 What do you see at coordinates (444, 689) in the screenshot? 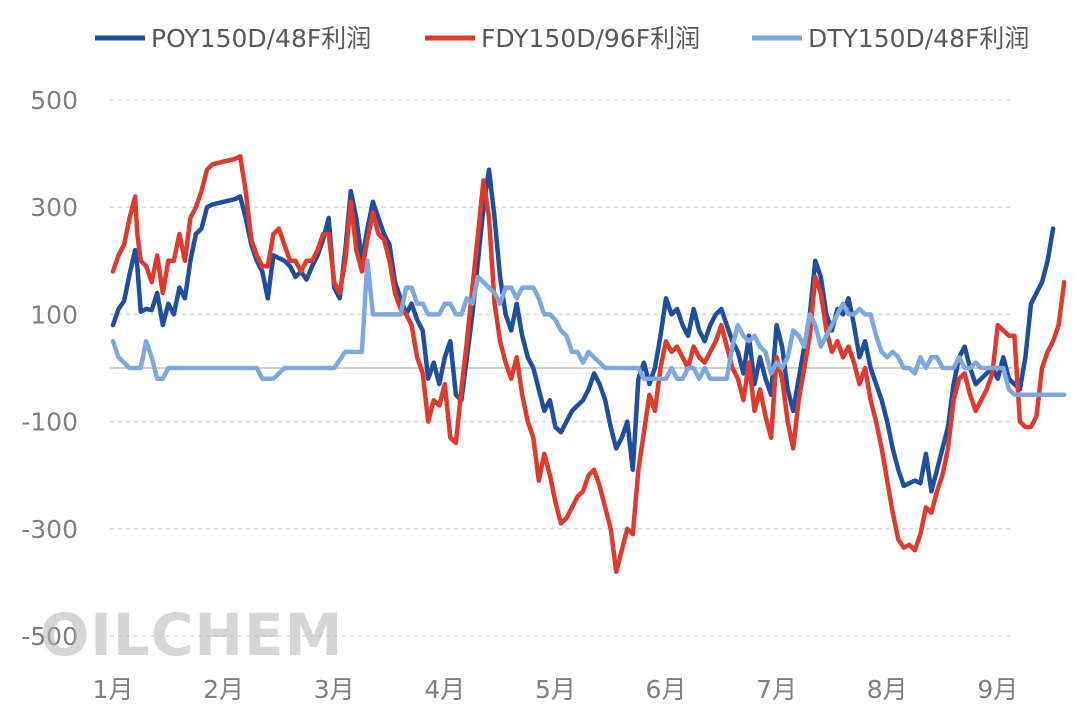
I see `x-tick-label: 4月` at bounding box center [444, 689].